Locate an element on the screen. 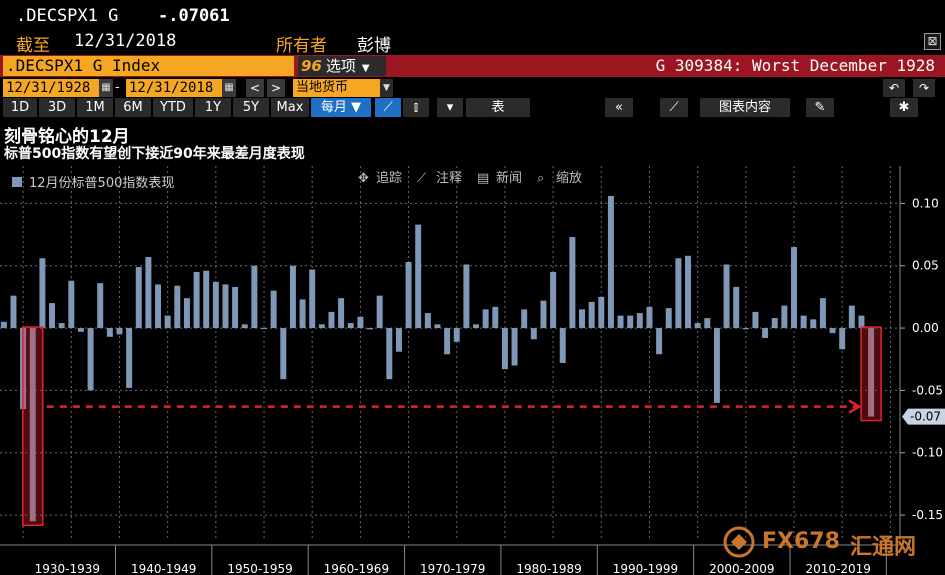 The height and width of the screenshot is (575, 945). bar-1941 is located at coordinates (129, 358).